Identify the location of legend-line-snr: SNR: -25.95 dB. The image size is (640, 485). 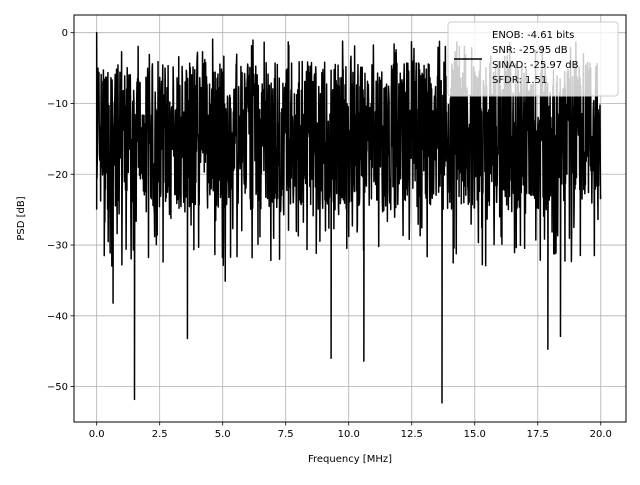
(530, 50).